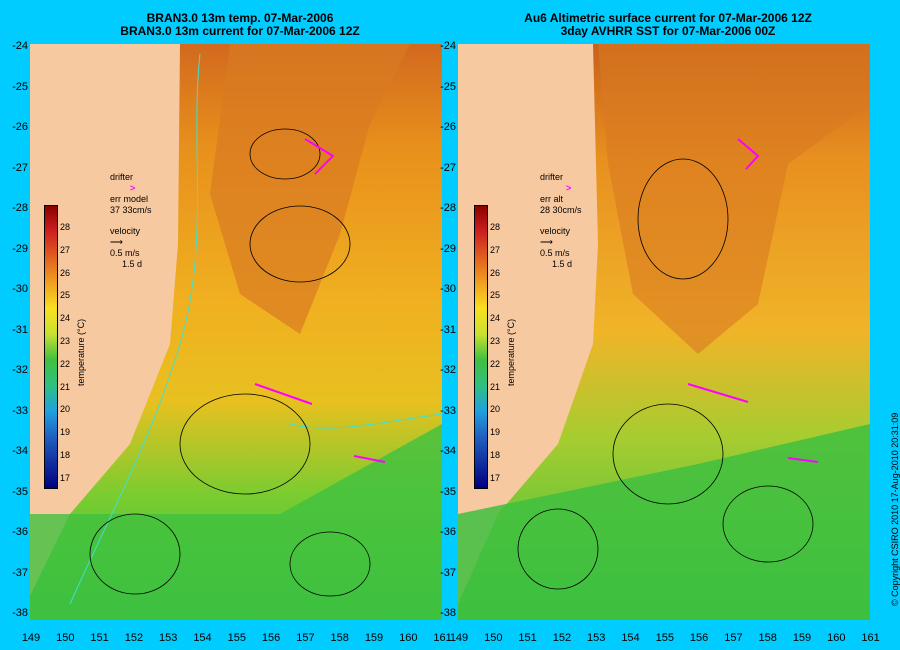 The height and width of the screenshot is (650, 900). I want to click on left-velocity-time: 1.5 d, so click(132, 264).